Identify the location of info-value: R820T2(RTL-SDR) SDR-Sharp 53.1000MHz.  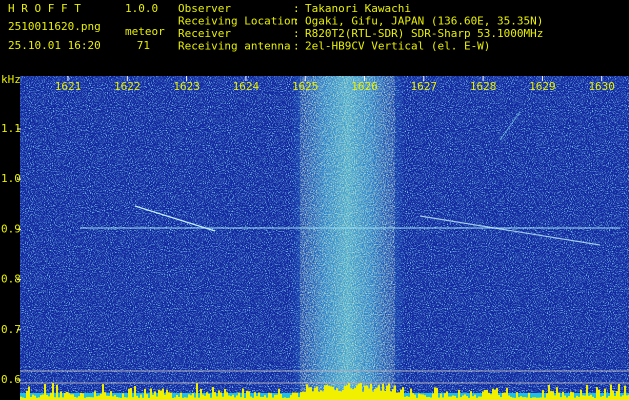
(424, 33).